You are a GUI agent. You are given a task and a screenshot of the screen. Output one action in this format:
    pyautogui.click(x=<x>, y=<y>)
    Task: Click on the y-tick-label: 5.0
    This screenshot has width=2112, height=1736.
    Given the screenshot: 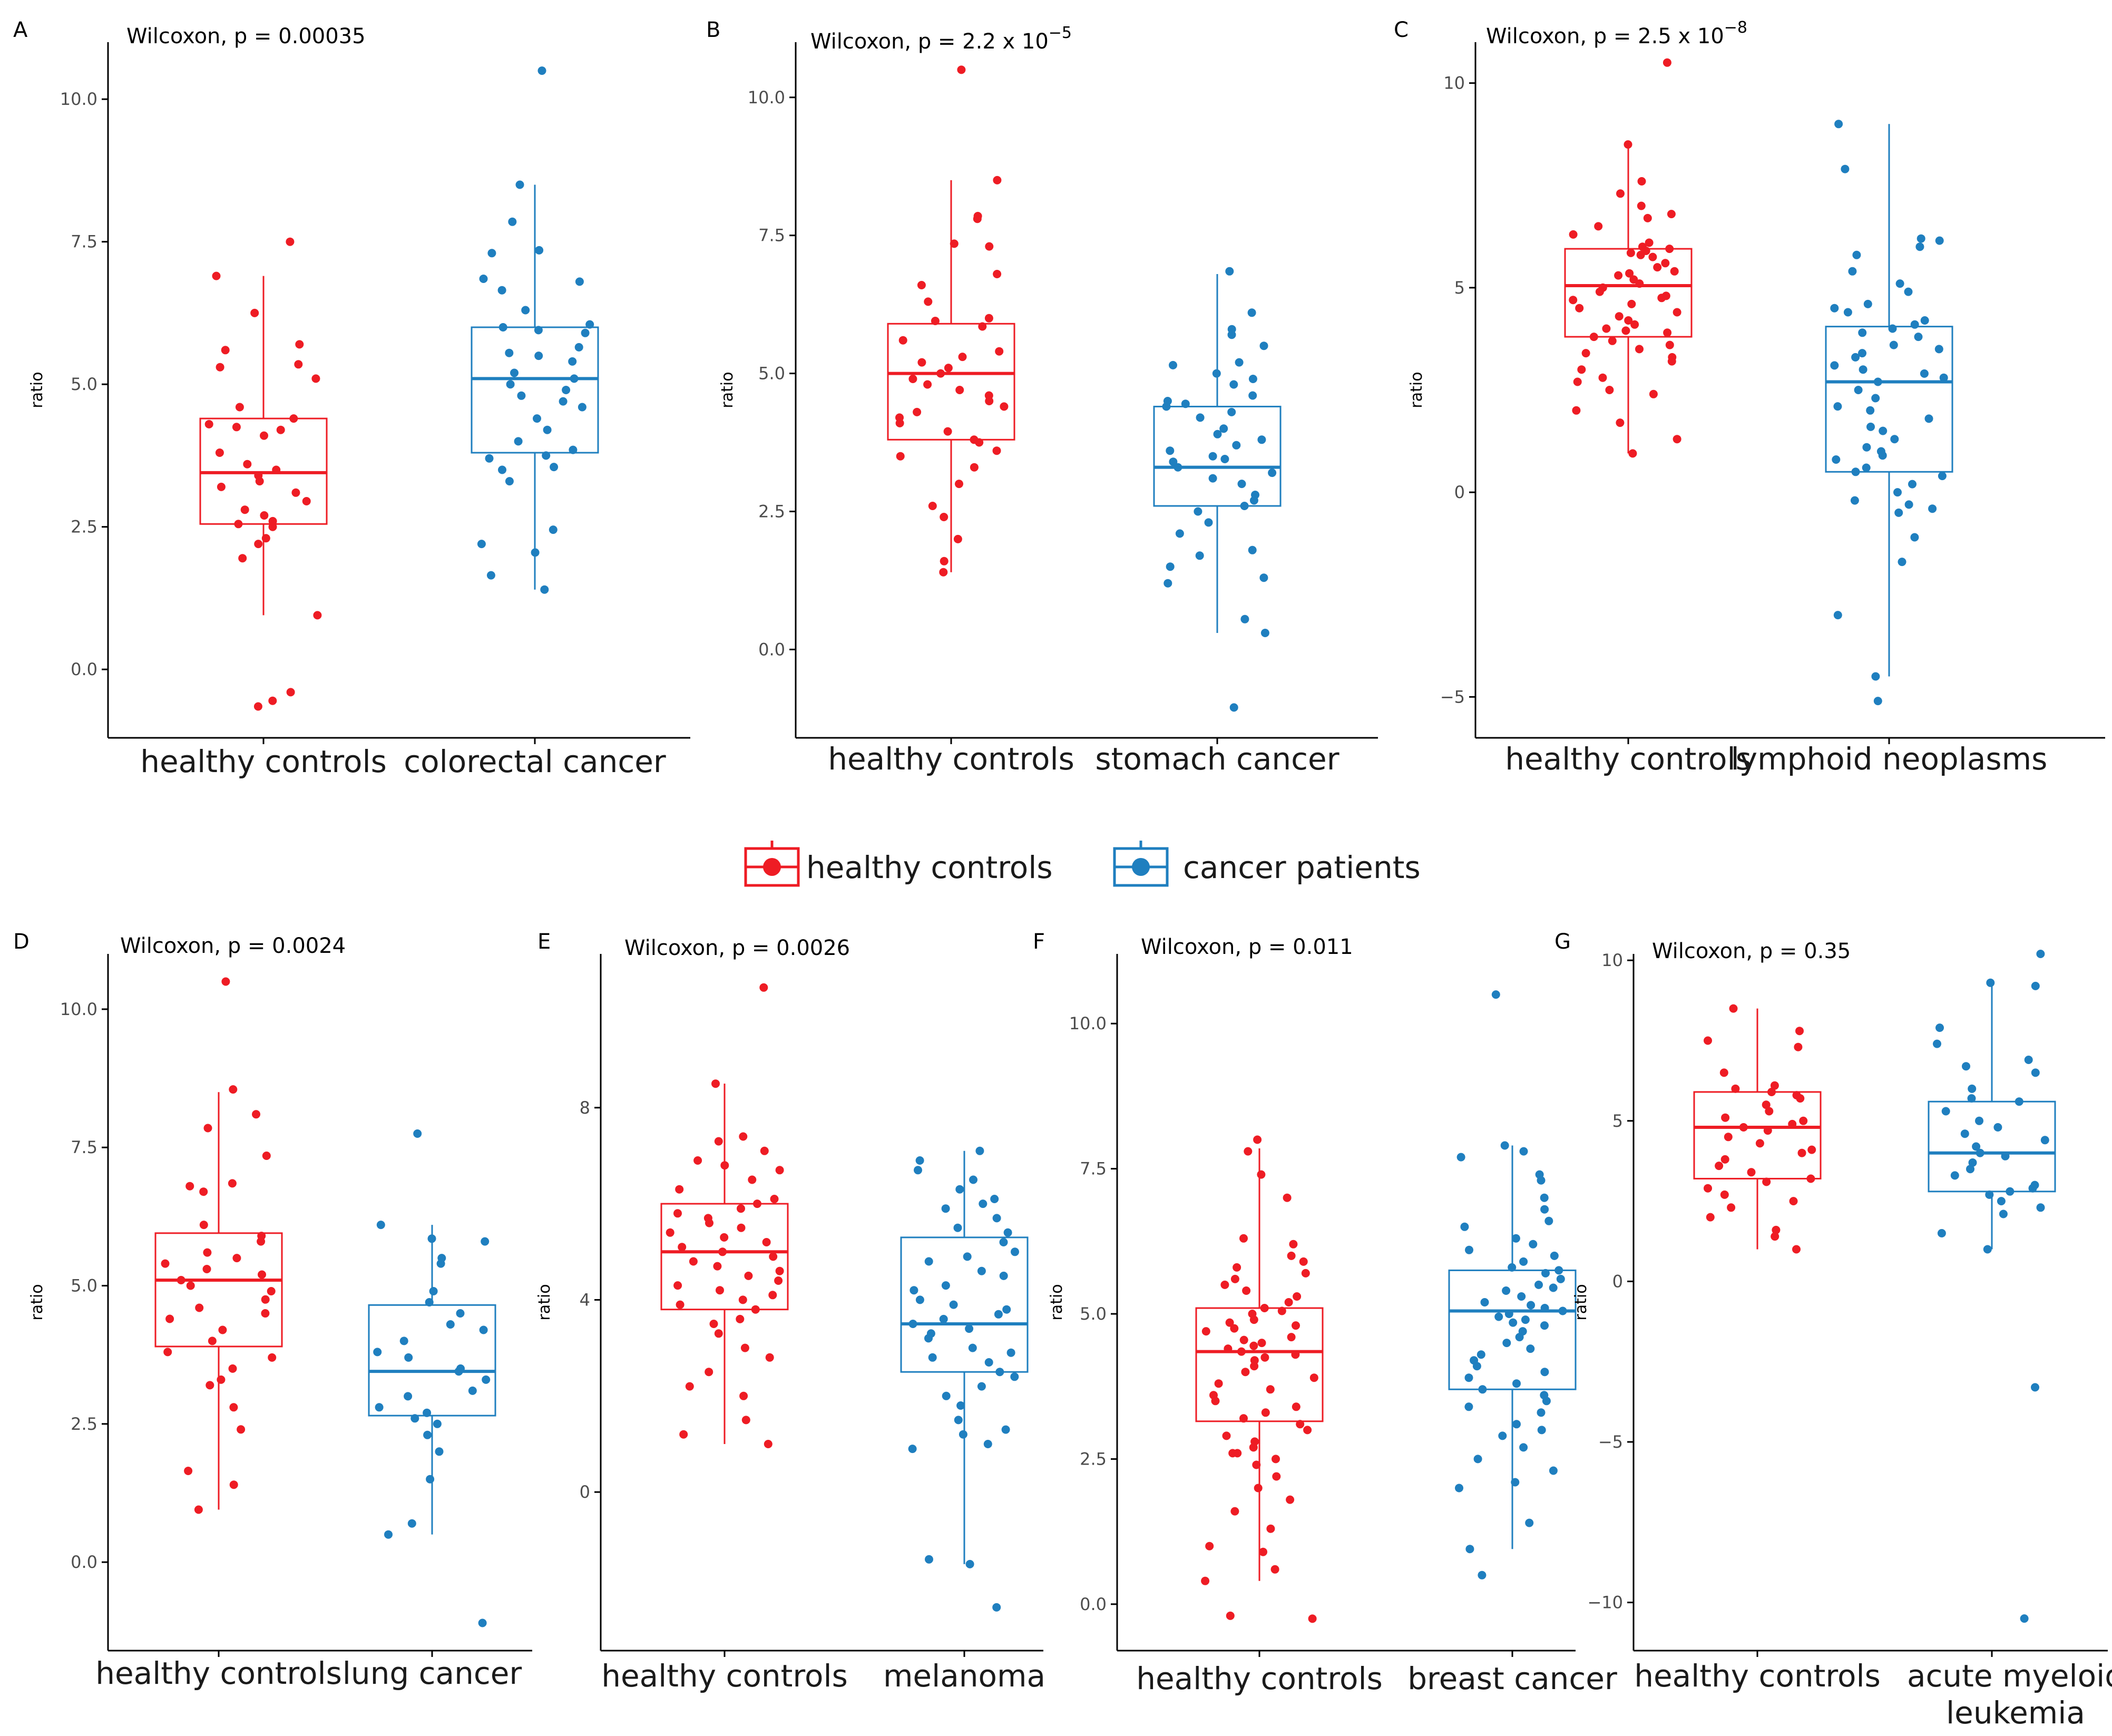 What is the action you would take?
    pyautogui.click(x=1093, y=1314)
    